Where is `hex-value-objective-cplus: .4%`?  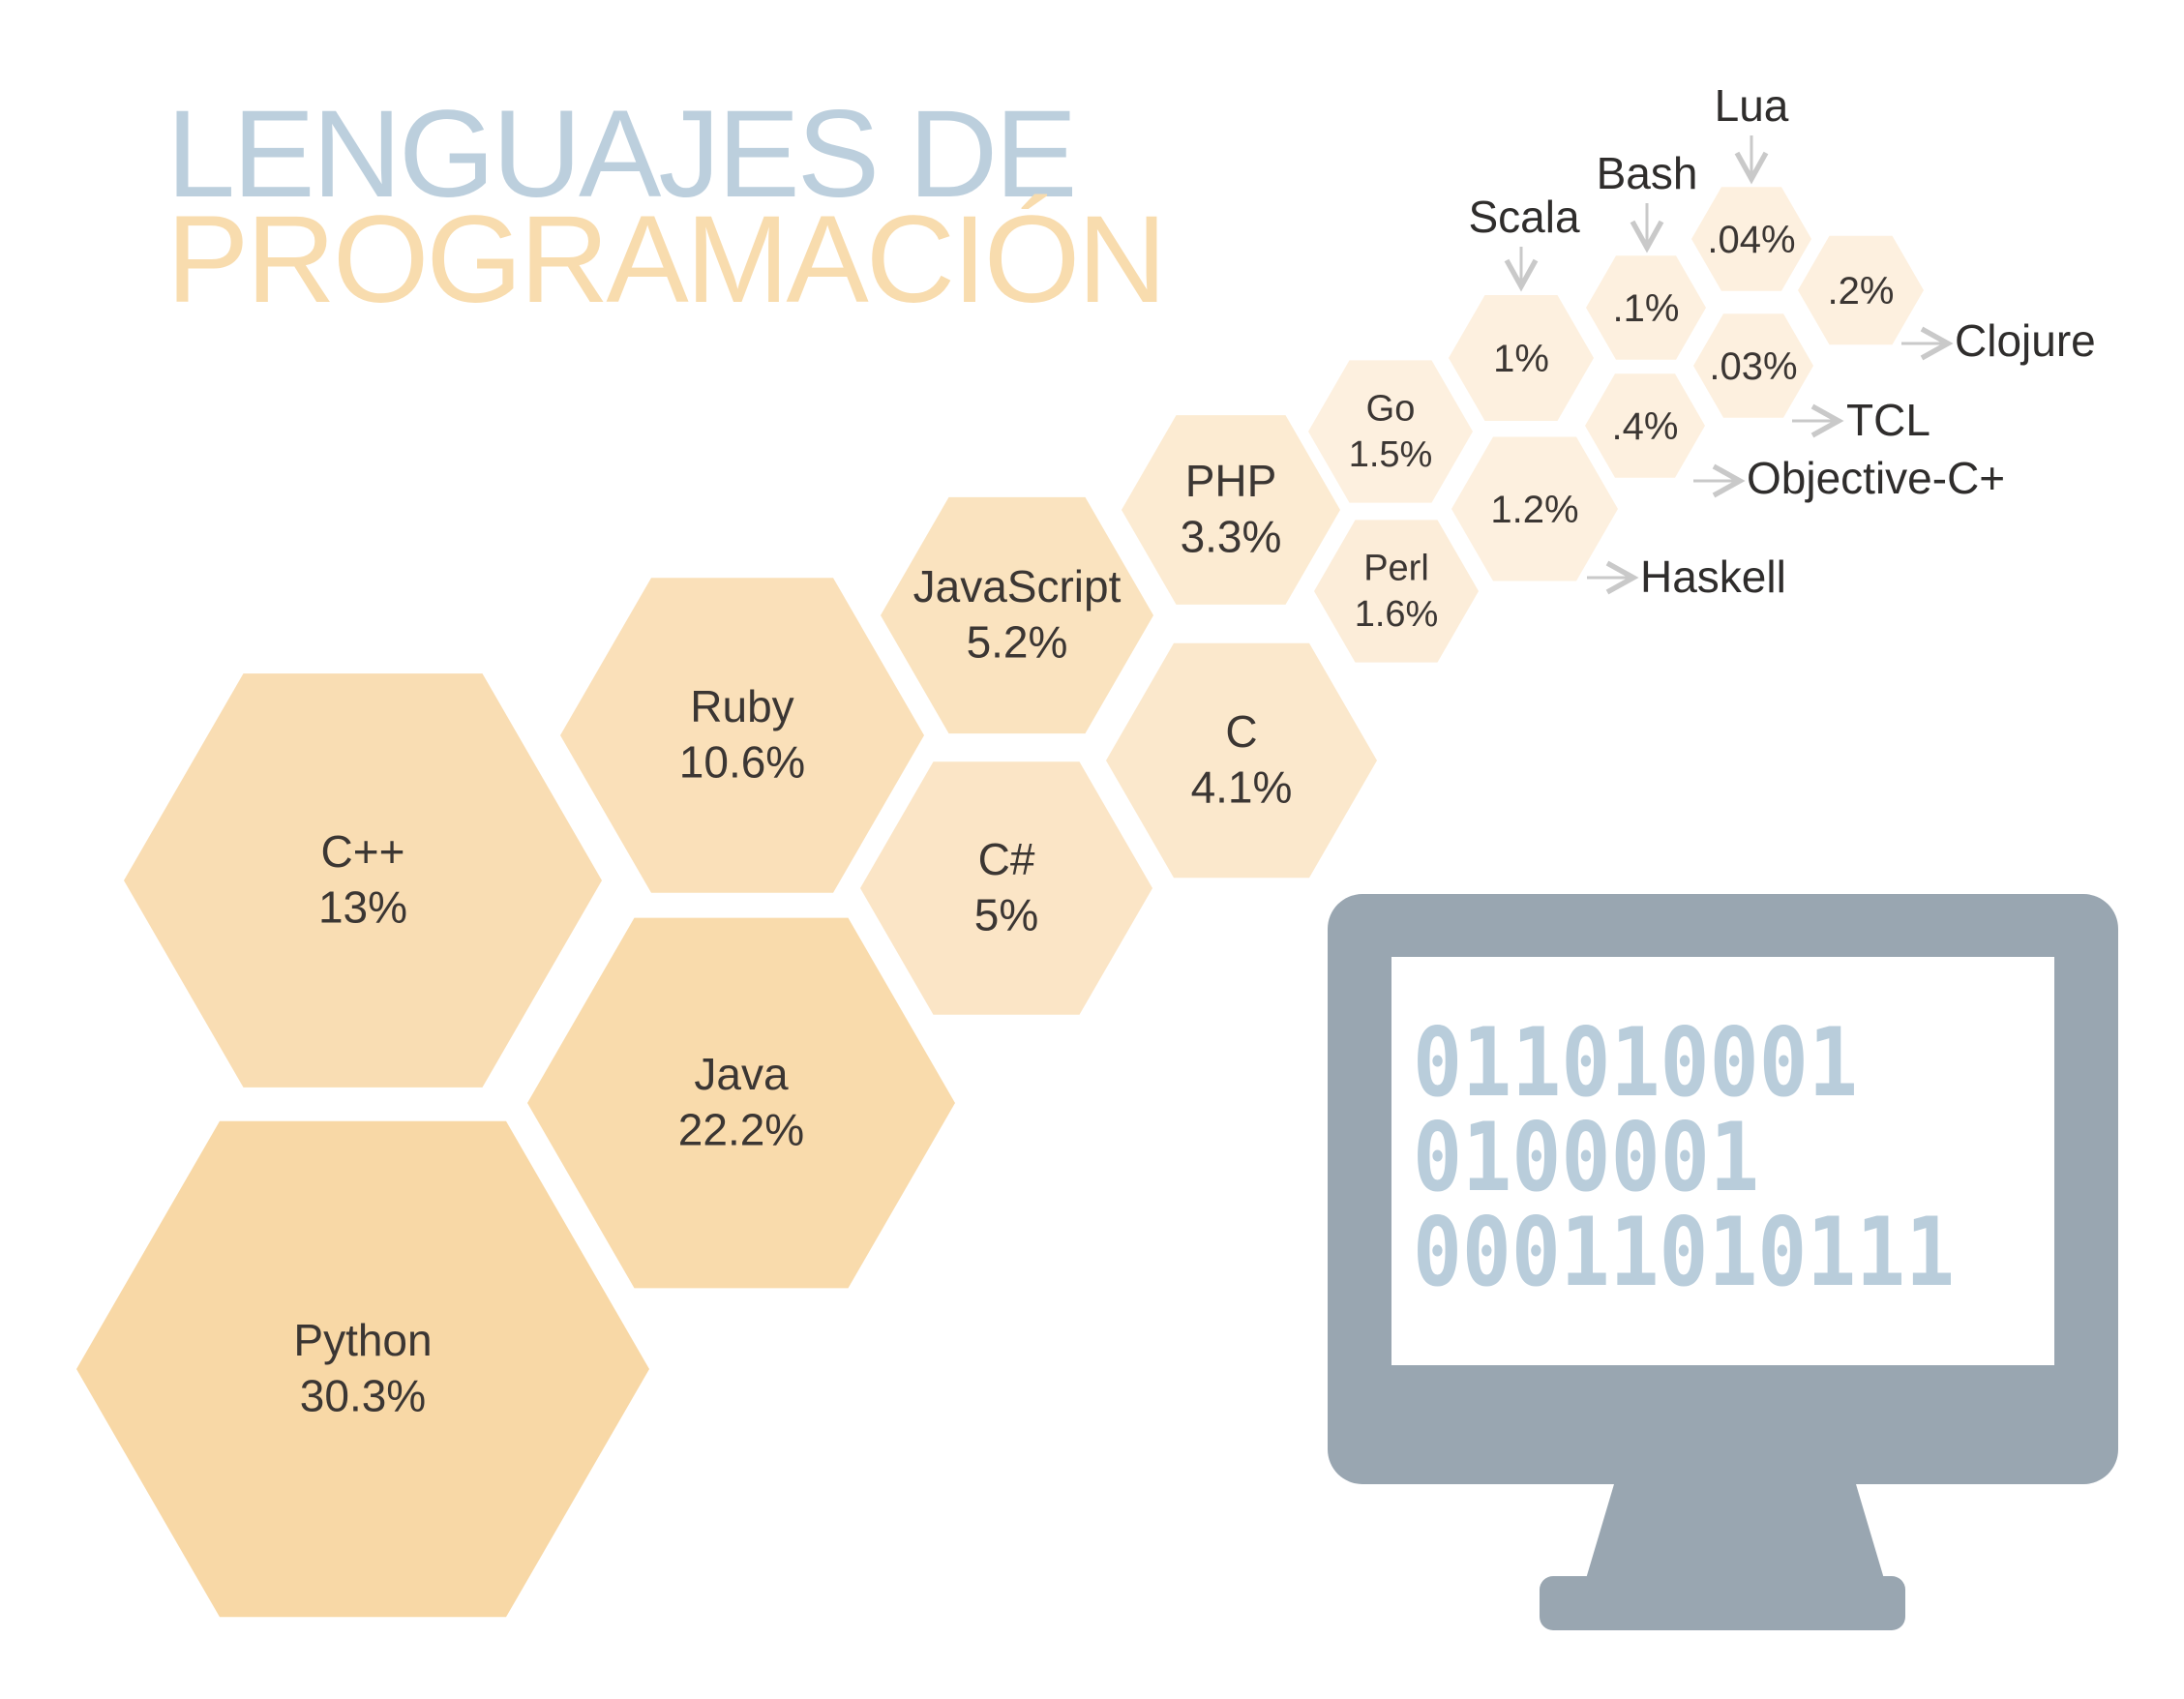
hex-value-objective-cplus: .4% is located at coordinates (1646, 426).